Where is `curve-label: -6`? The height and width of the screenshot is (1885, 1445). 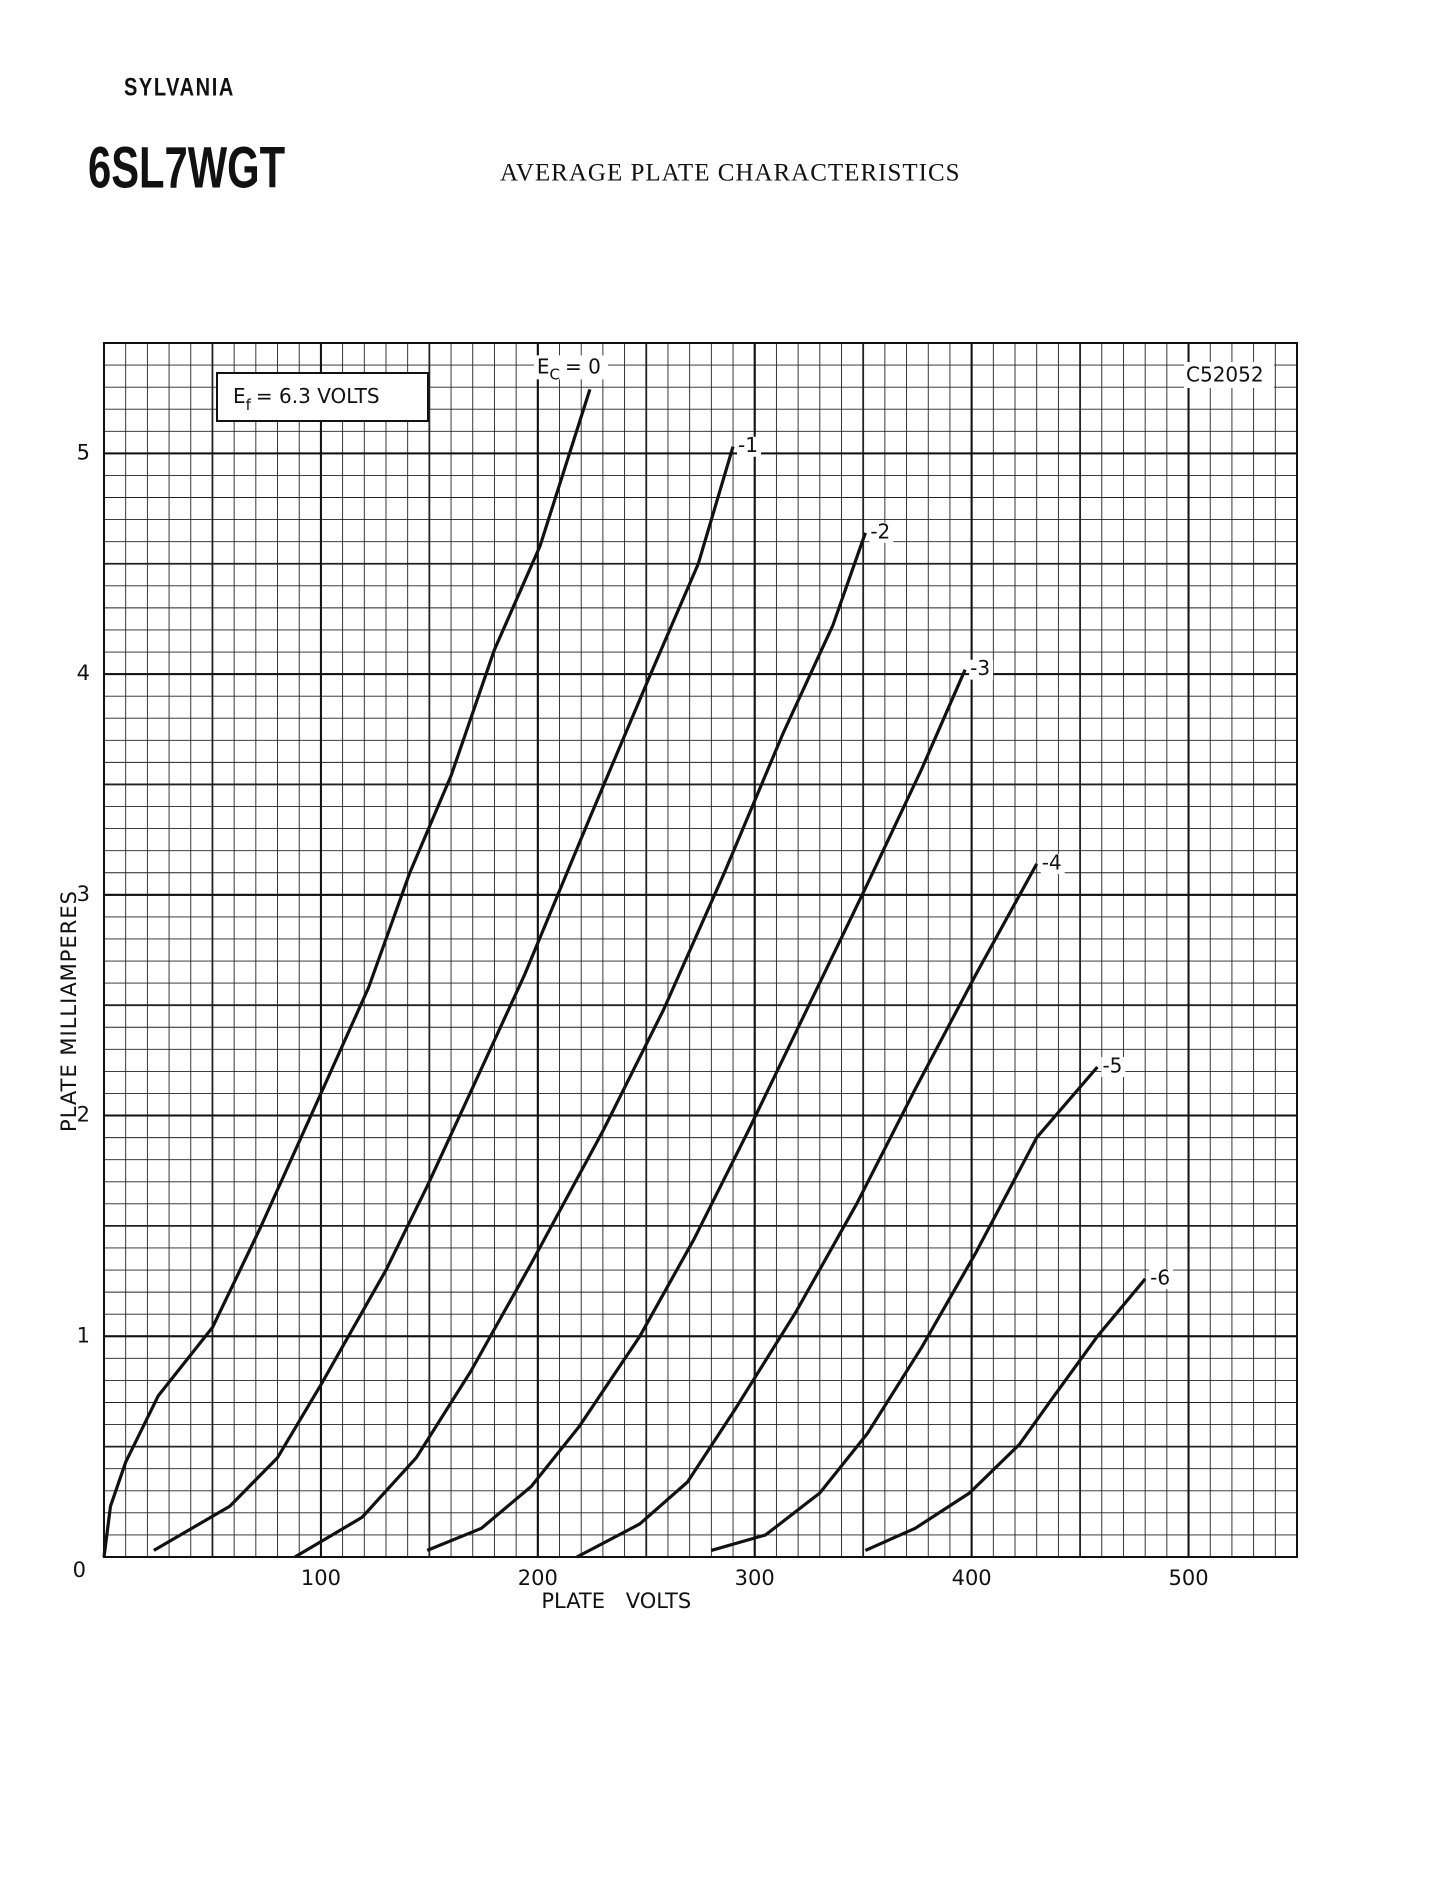 curve-label: -6 is located at coordinates (1160, 1277).